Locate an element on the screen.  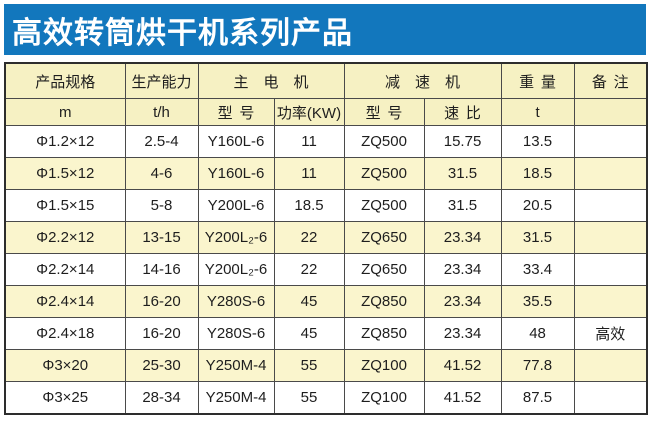
cell-weight: 33.4 is located at coordinates (537, 269).